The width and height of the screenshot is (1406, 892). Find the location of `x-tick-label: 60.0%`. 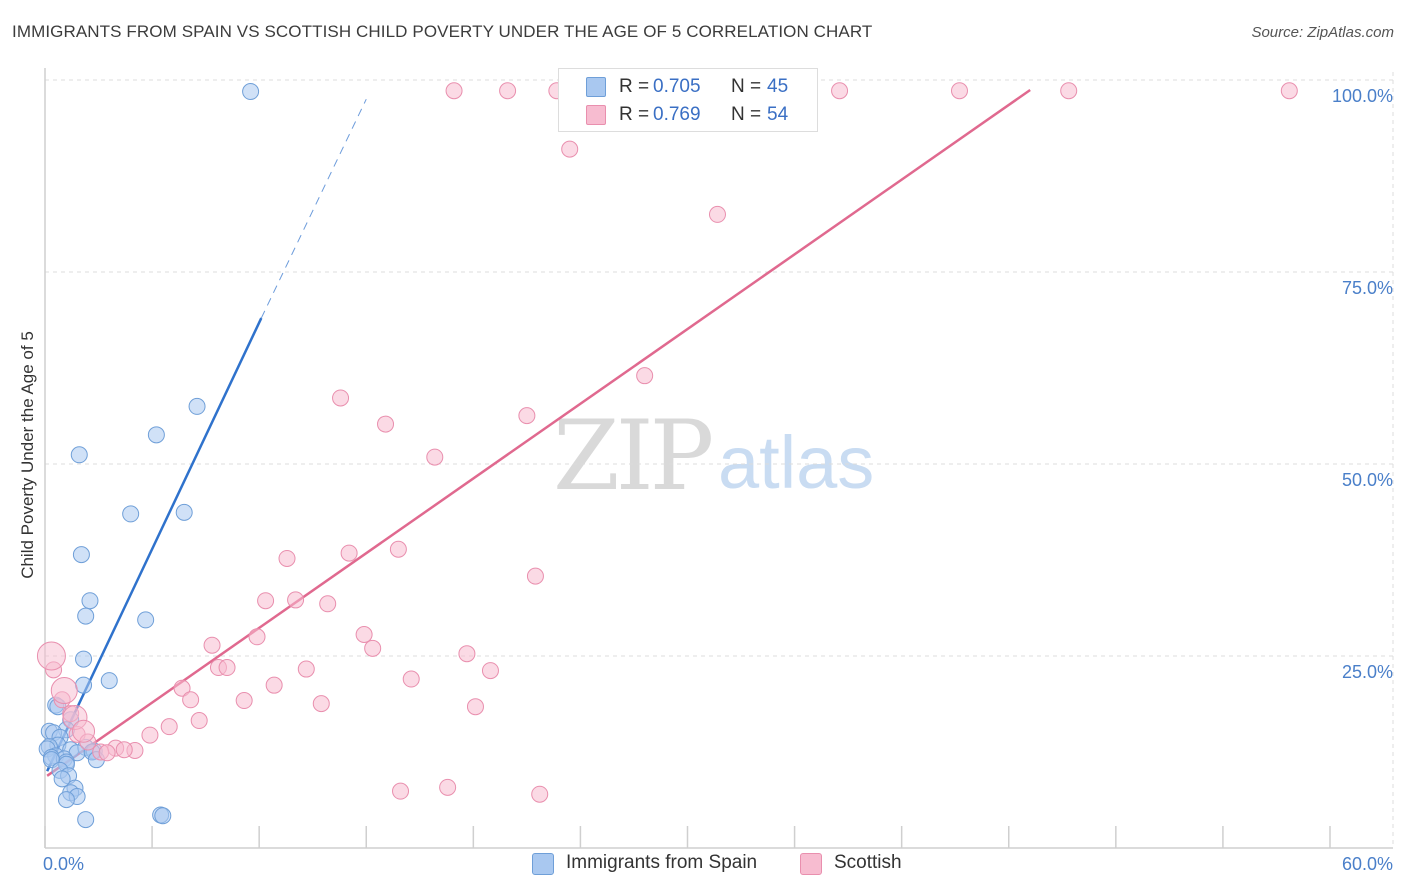

x-tick-label: 60.0% is located at coordinates (1367, 864).